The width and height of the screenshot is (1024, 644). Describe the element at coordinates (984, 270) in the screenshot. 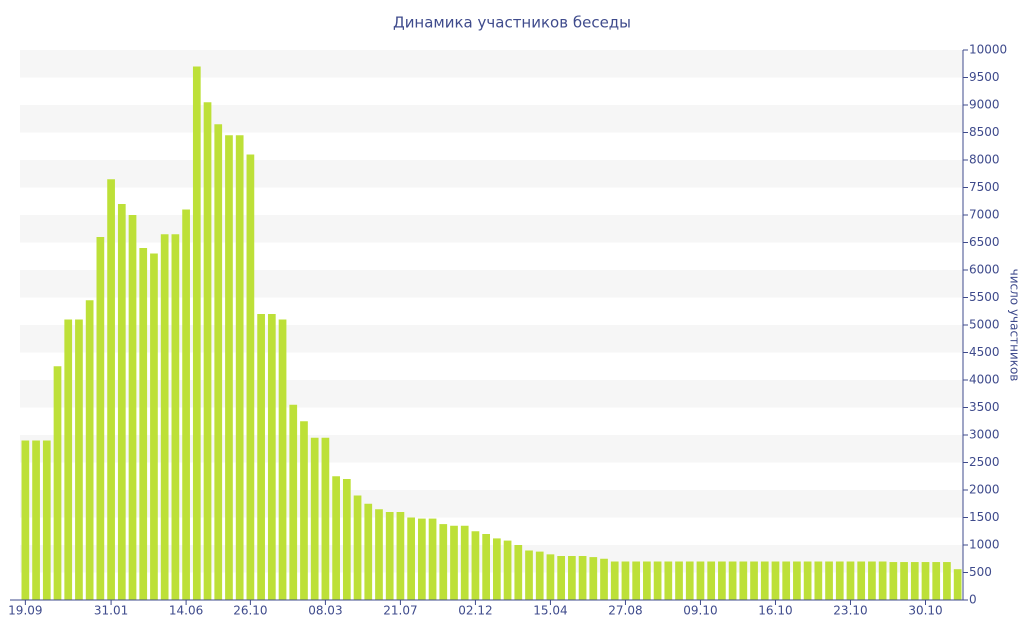

I see `y-tick-label: 6000` at that location.